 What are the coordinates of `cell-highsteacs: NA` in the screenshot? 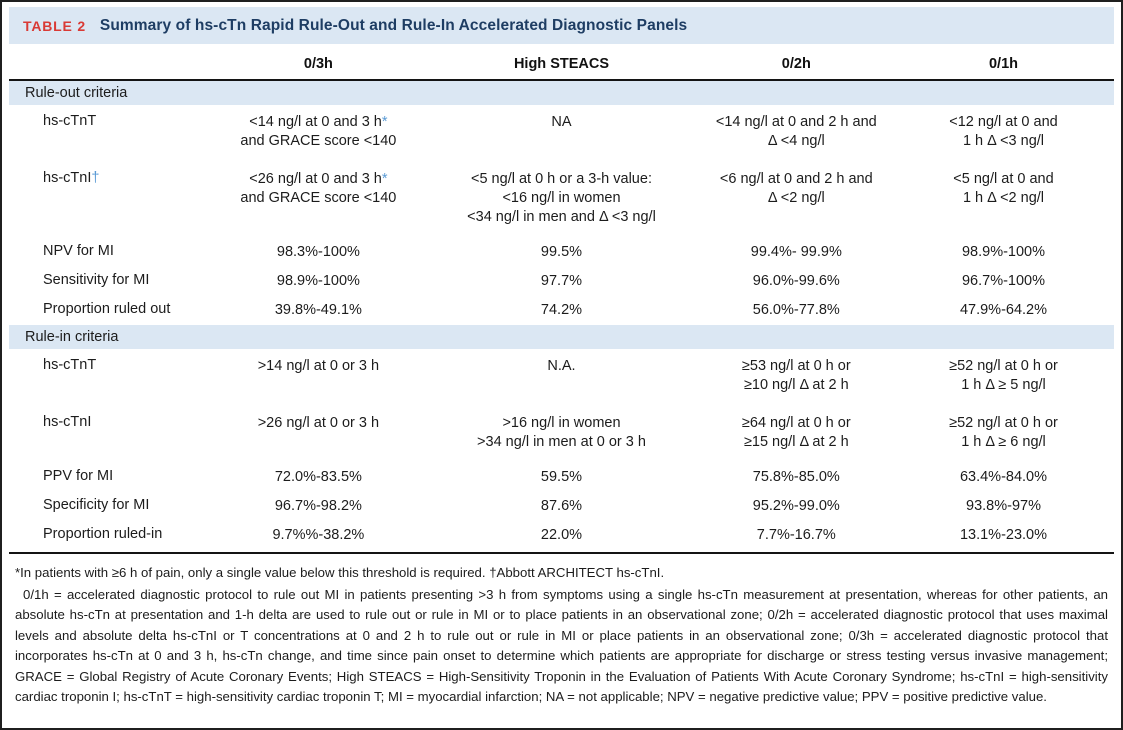 It's located at (561, 122).